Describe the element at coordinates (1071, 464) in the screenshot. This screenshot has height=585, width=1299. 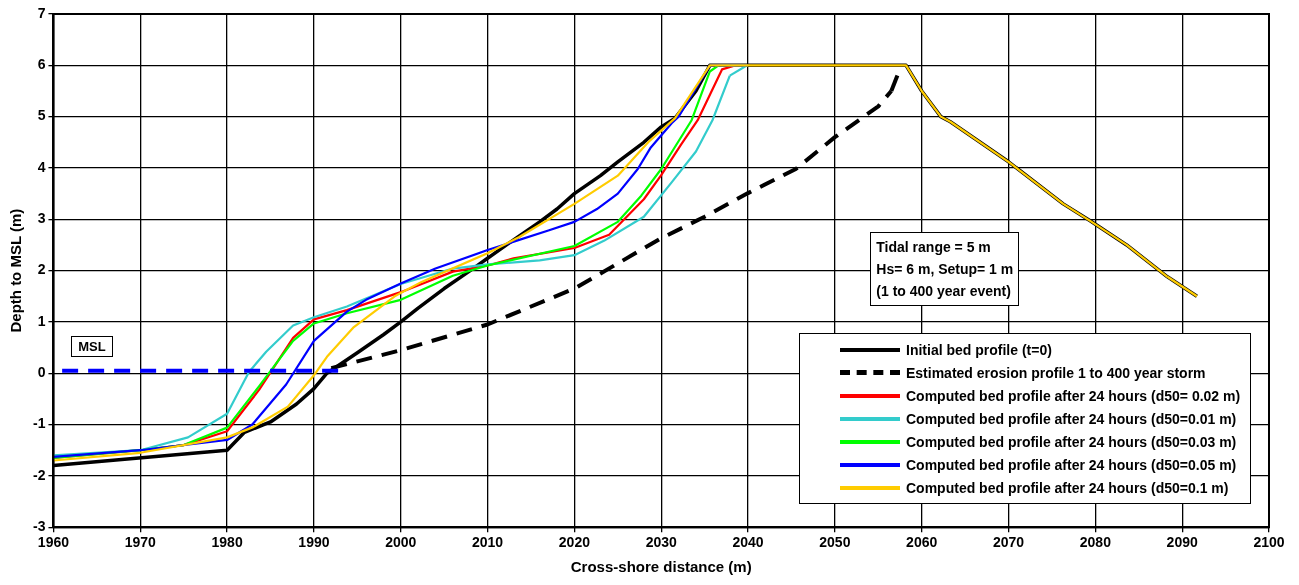
I see `legend-label: Computed bed profile after 24 hours (d50=0.05 m)` at that location.